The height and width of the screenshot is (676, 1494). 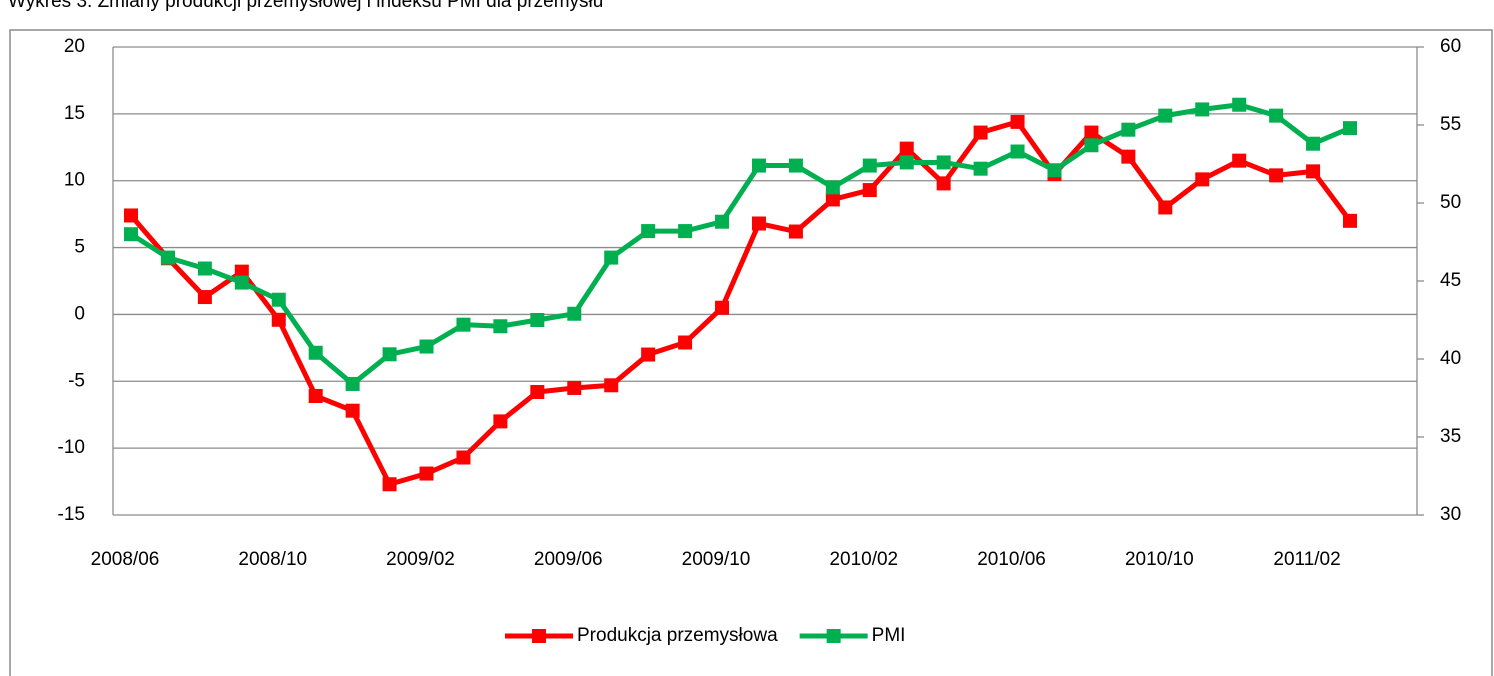 What do you see at coordinates (272, 559) in the screenshot?
I see `x-tick-label: 2008/10` at bounding box center [272, 559].